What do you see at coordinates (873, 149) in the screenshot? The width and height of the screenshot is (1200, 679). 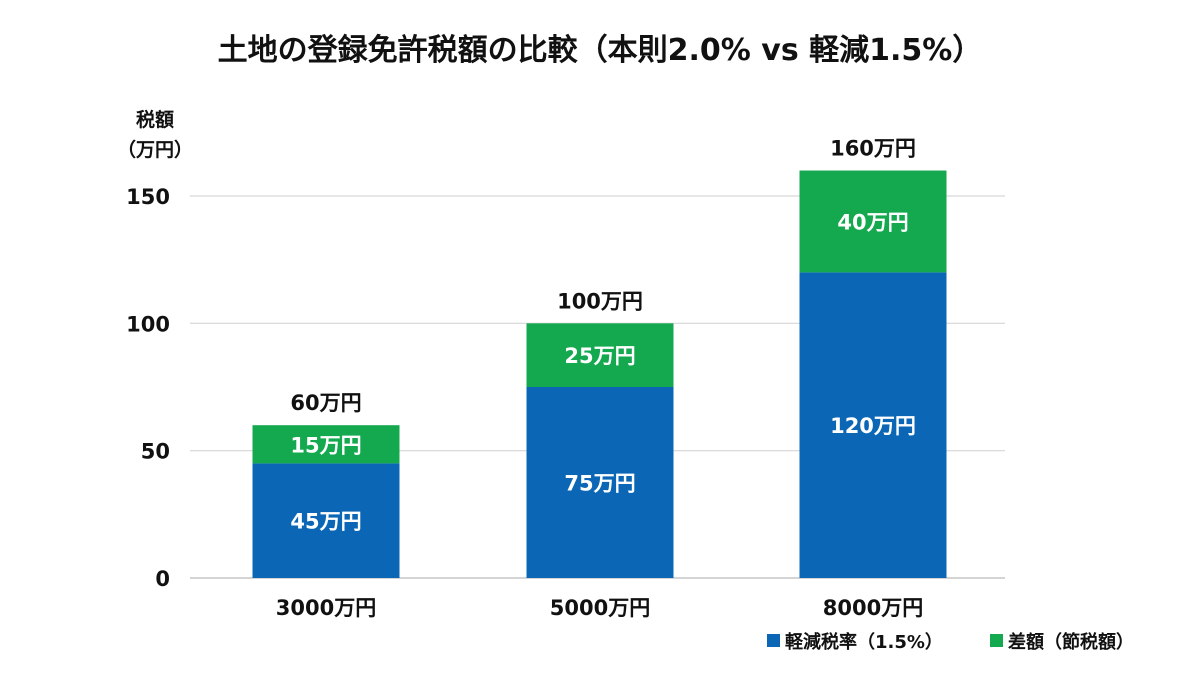 I see `bar-total-label: 160万円` at bounding box center [873, 149].